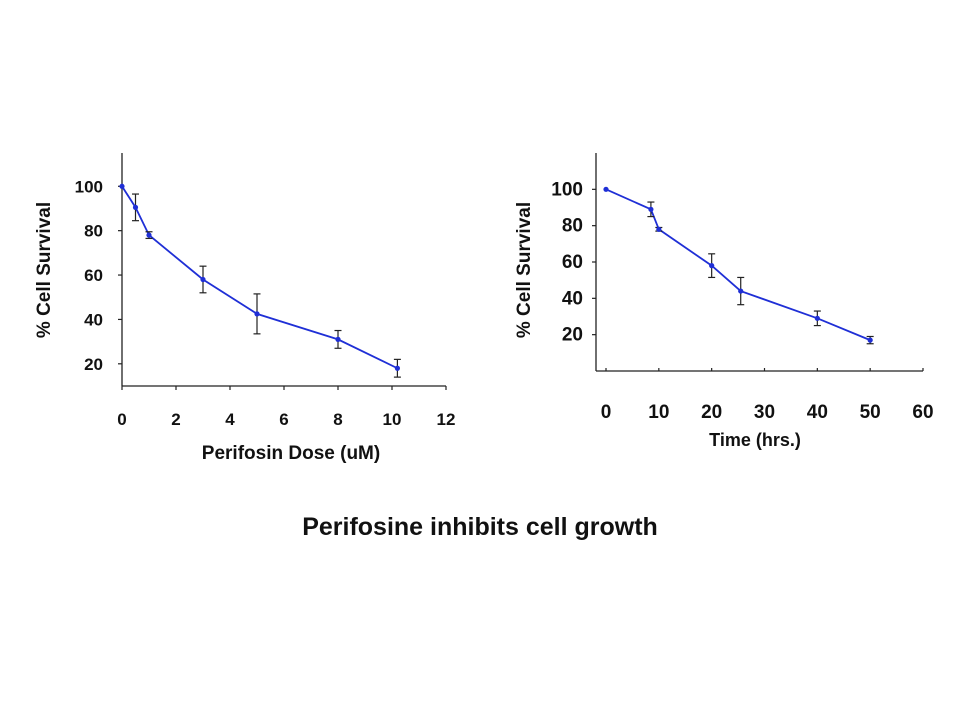  What do you see at coordinates (711, 412) in the screenshot?
I see `x-tick-label: 20` at bounding box center [711, 412].